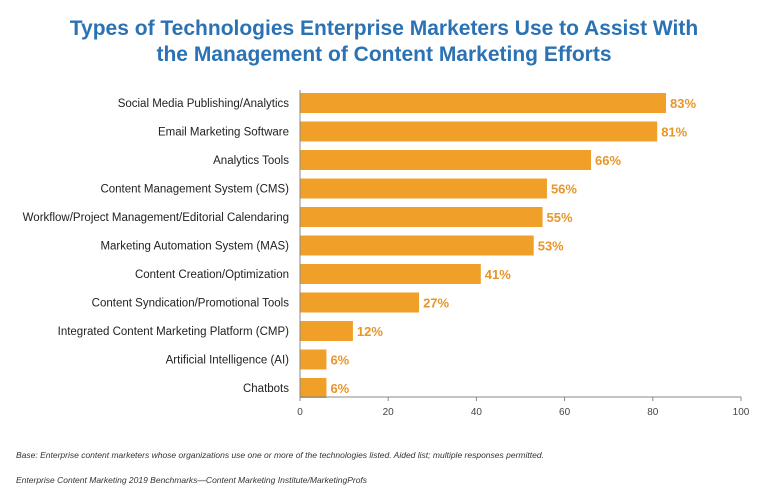 This screenshot has width=768, height=504. What do you see at coordinates (194, 190) in the screenshot?
I see `category-label: Content Management System (CMS)` at bounding box center [194, 190].